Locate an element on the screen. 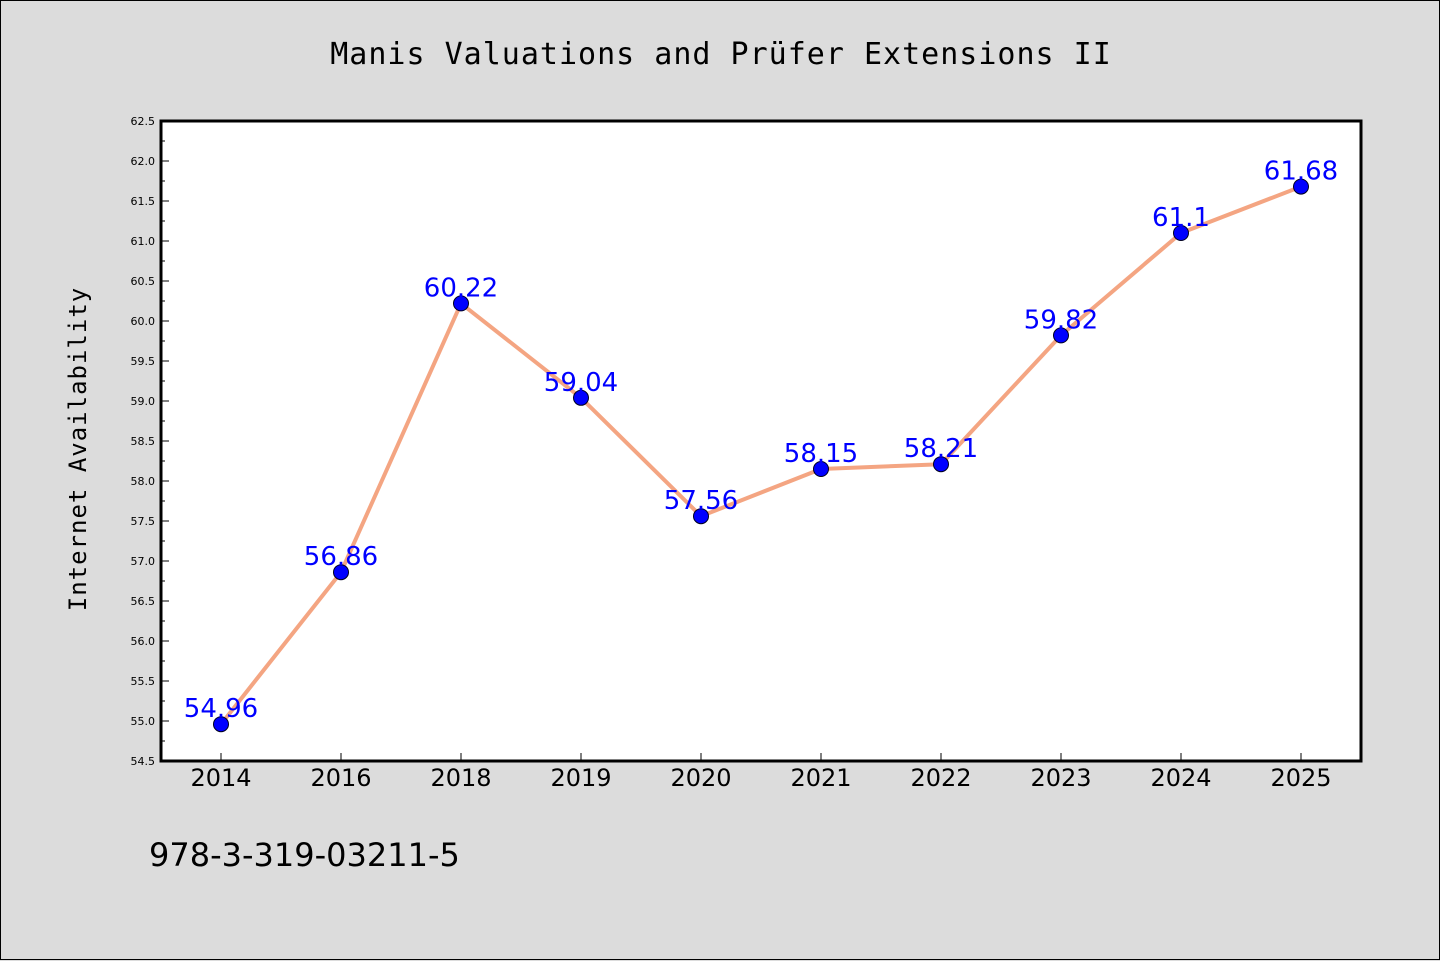 This screenshot has height=961, width=1440. x-tick-label: 2024 is located at coordinates (1180, 778).